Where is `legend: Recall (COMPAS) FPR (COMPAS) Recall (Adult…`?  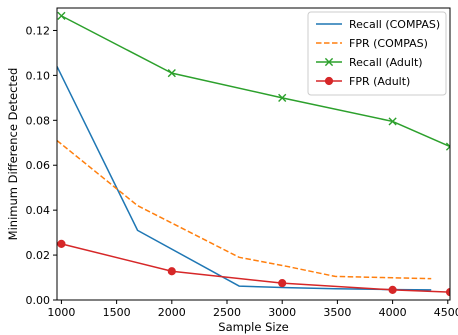
legend: Recall (COMPAS) FPR (COMPAS) Recall (Adult… is located at coordinates (377, 53).